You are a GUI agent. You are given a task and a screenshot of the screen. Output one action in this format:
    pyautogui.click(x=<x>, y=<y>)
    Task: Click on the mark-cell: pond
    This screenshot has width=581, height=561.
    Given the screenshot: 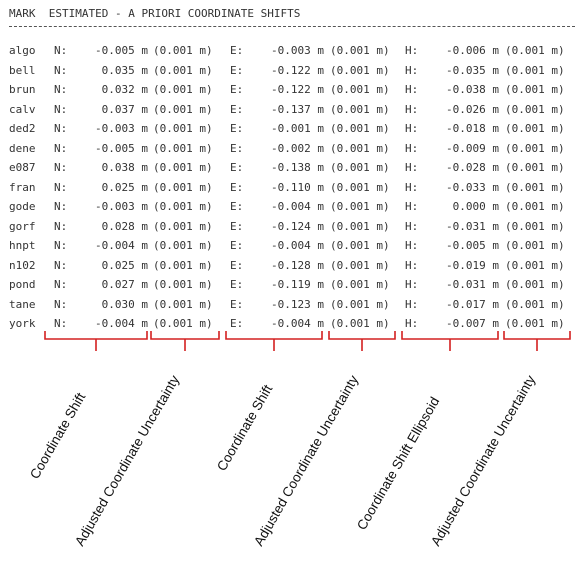 What is the action you would take?
    pyautogui.click(x=22, y=284)
    